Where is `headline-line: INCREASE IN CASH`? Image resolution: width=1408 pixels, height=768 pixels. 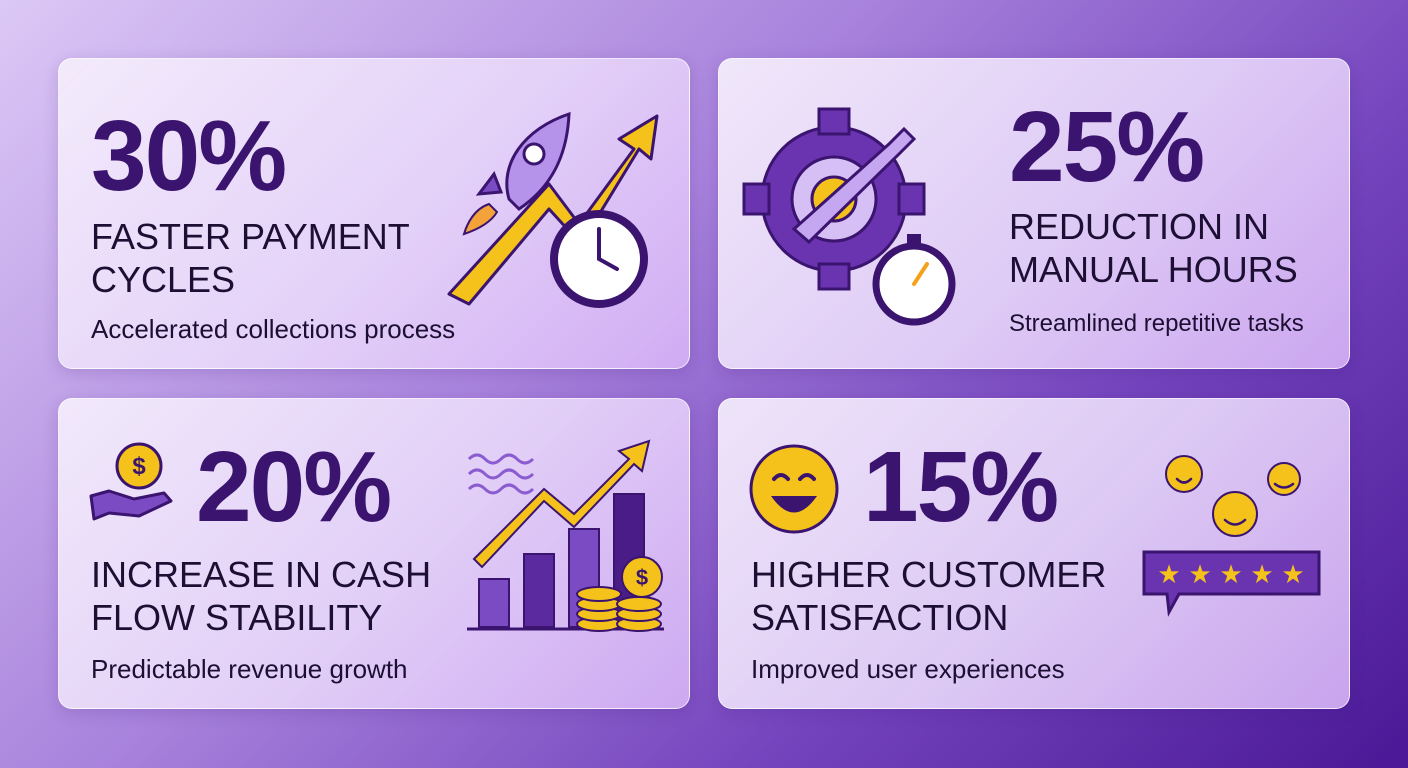 headline-line: INCREASE IN CASH is located at coordinates (261, 574).